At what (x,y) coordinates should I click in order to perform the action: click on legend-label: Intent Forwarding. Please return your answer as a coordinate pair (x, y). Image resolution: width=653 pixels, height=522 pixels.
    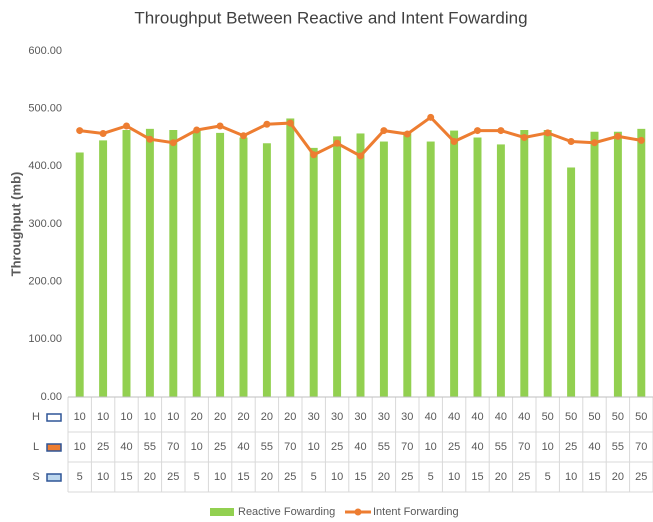
    Looking at the image, I should click on (416, 512).